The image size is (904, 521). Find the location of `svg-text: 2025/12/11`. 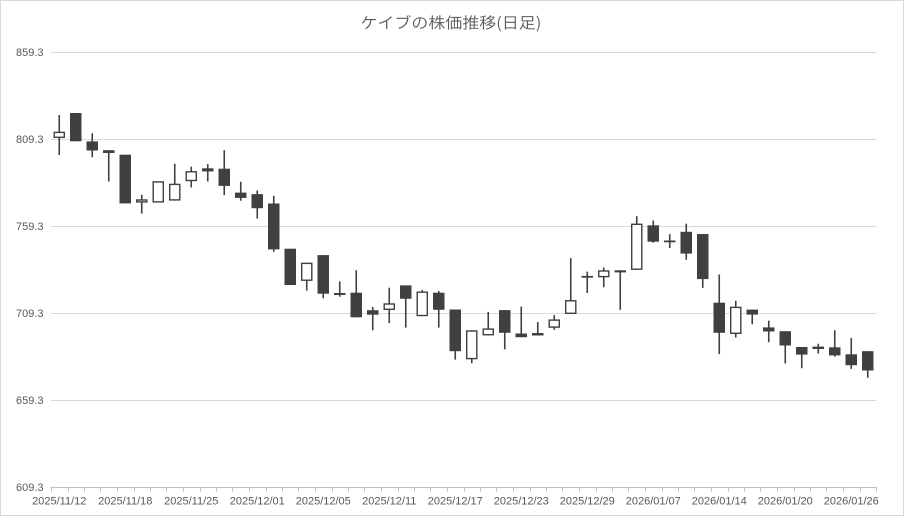

svg-text: 2025/12/11 is located at coordinates (389, 501).